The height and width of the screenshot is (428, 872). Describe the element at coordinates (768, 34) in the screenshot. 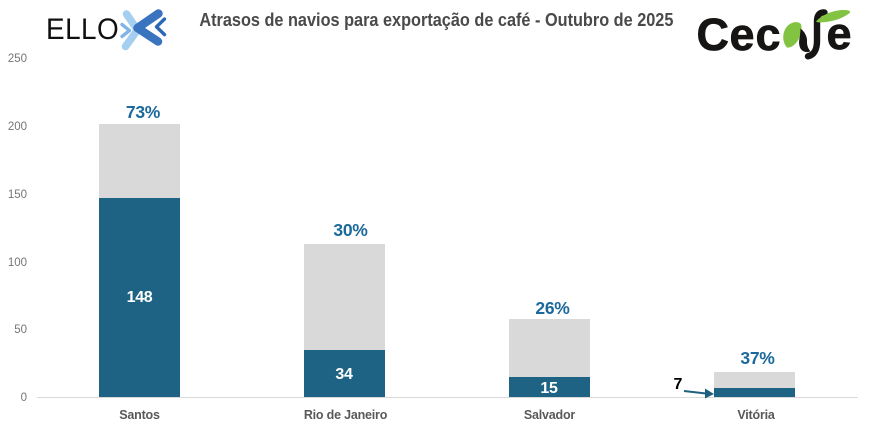

I see `svg-text: c` at that location.